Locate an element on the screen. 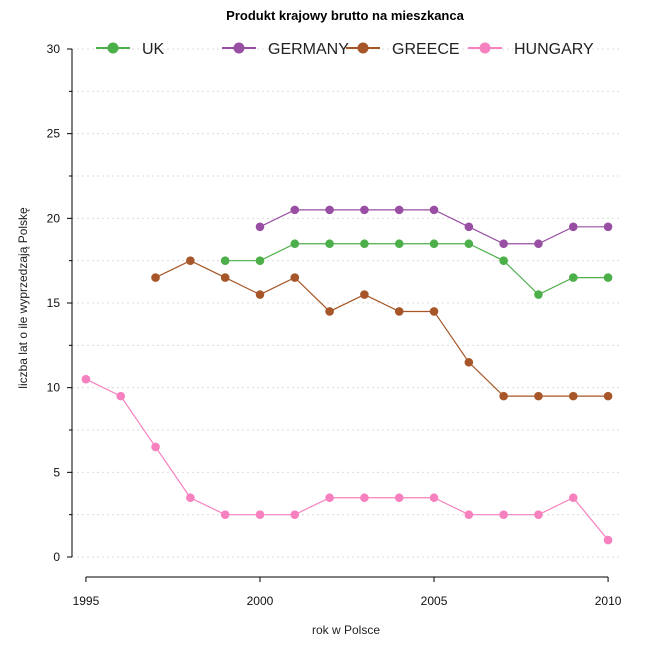  x-tick-label: 1995 is located at coordinates (86, 601).